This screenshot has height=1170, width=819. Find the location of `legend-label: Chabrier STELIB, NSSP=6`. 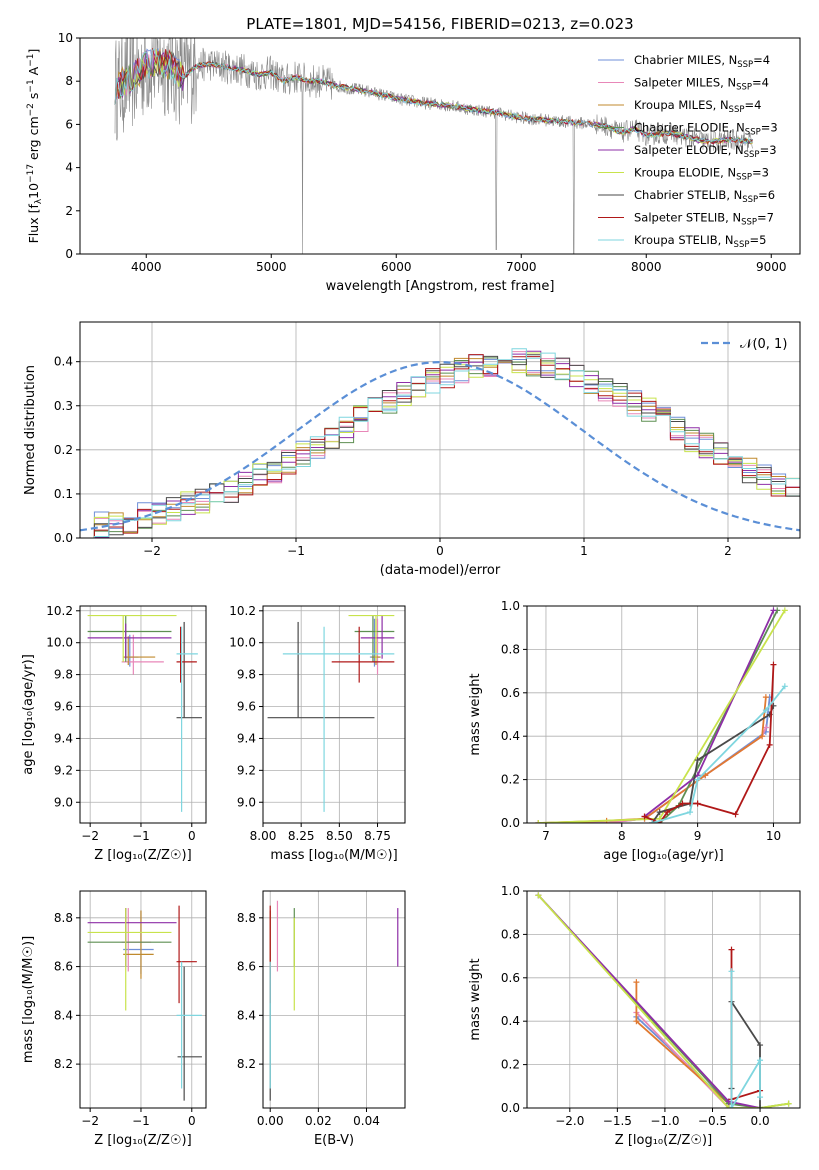

legend-label: Chabrier STELIB, NSSP=6 is located at coordinates (704, 196).